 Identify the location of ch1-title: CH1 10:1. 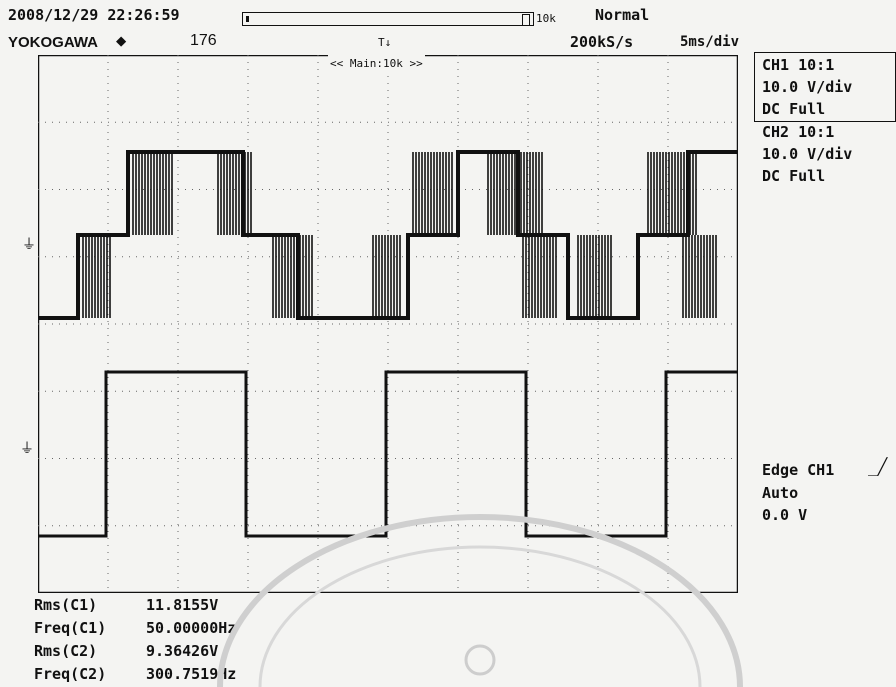
(798, 65).